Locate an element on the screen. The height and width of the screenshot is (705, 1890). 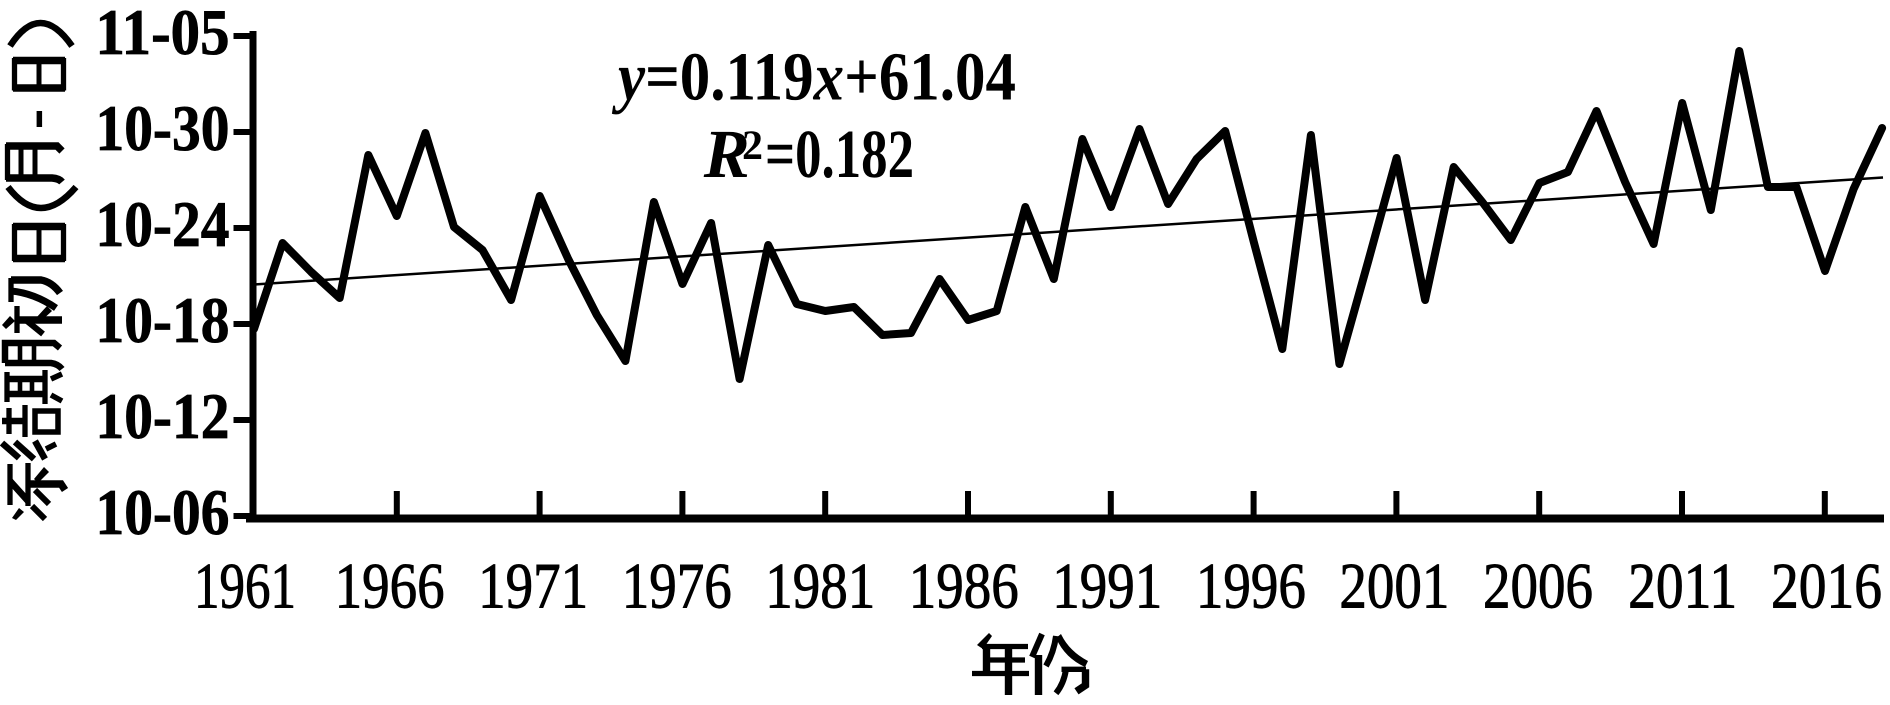
svg-text: 10-30 is located at coordinates (163, 129).